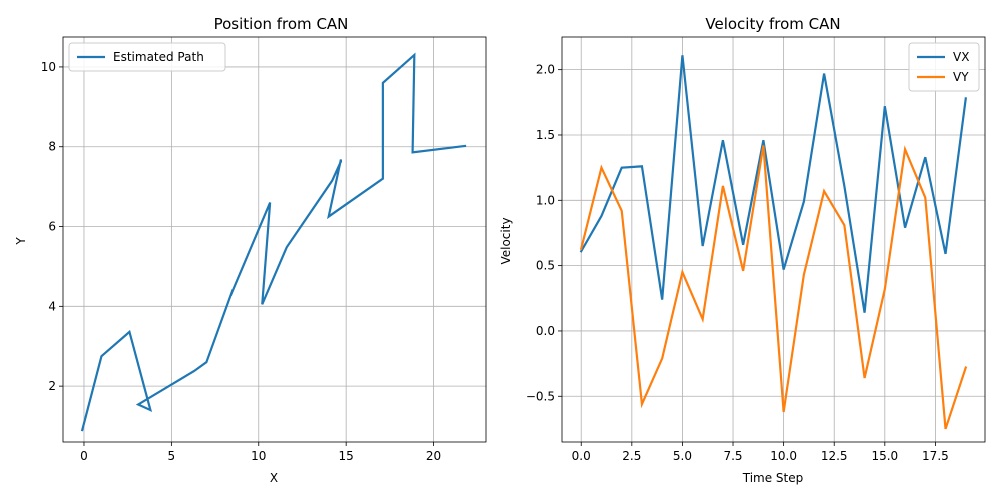 This screenshot has height=500, width=1000. I want to click on velocity-y-tick-label: 1.0, so click(545, 200).